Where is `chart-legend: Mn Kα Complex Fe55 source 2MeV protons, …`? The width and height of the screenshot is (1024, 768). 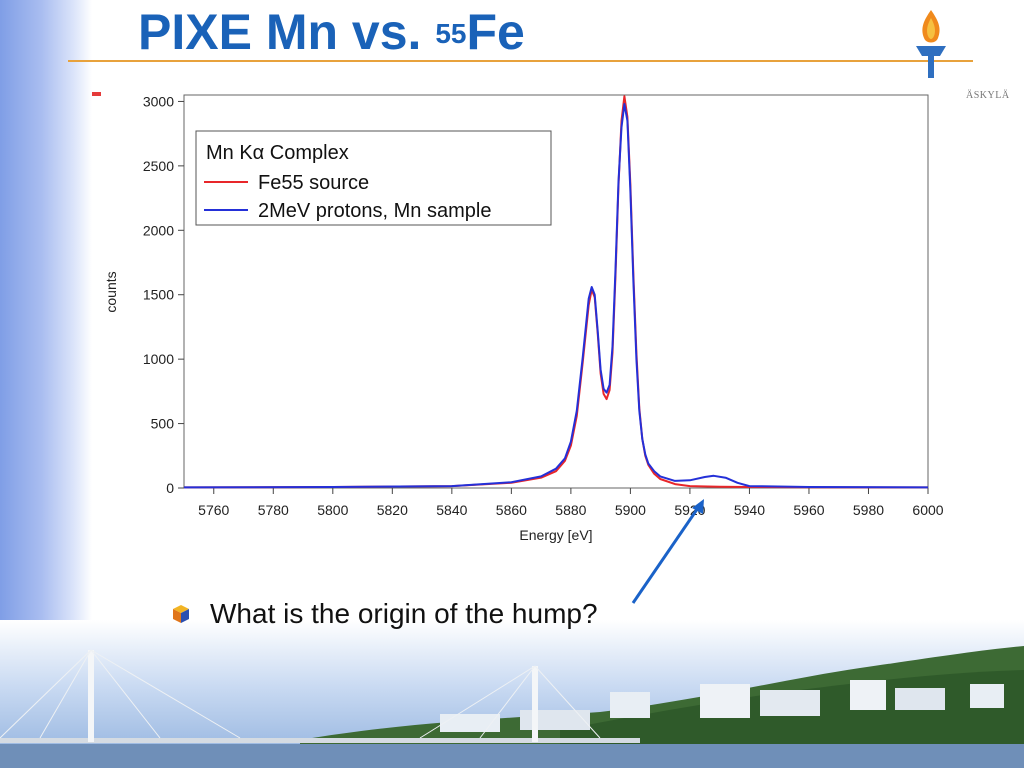 chart-legend: Mn Kα Complex Fe55 source 2MeV protons, … is located at coordinates (373, 178).